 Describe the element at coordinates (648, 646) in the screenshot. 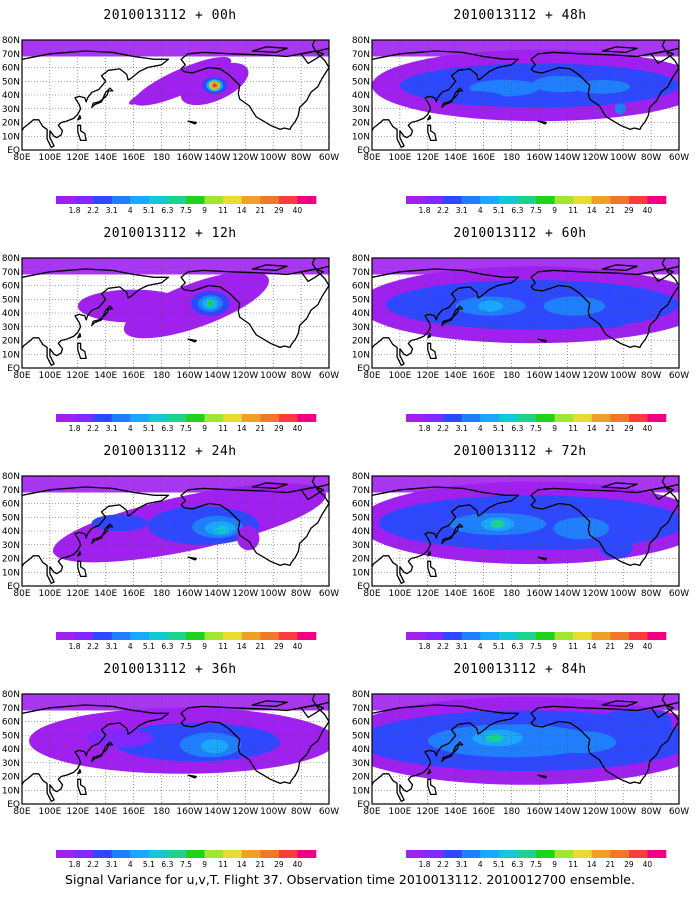

I see `colorbar-label: 40` at that location.